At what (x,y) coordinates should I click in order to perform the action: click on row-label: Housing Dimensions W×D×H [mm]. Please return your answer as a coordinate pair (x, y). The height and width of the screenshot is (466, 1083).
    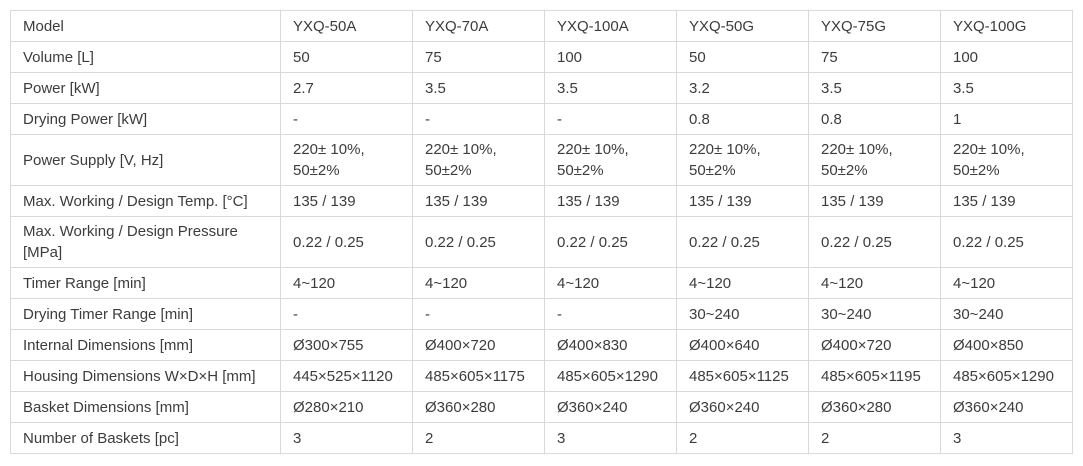
    Looking at the image, I should click on (145, 376).